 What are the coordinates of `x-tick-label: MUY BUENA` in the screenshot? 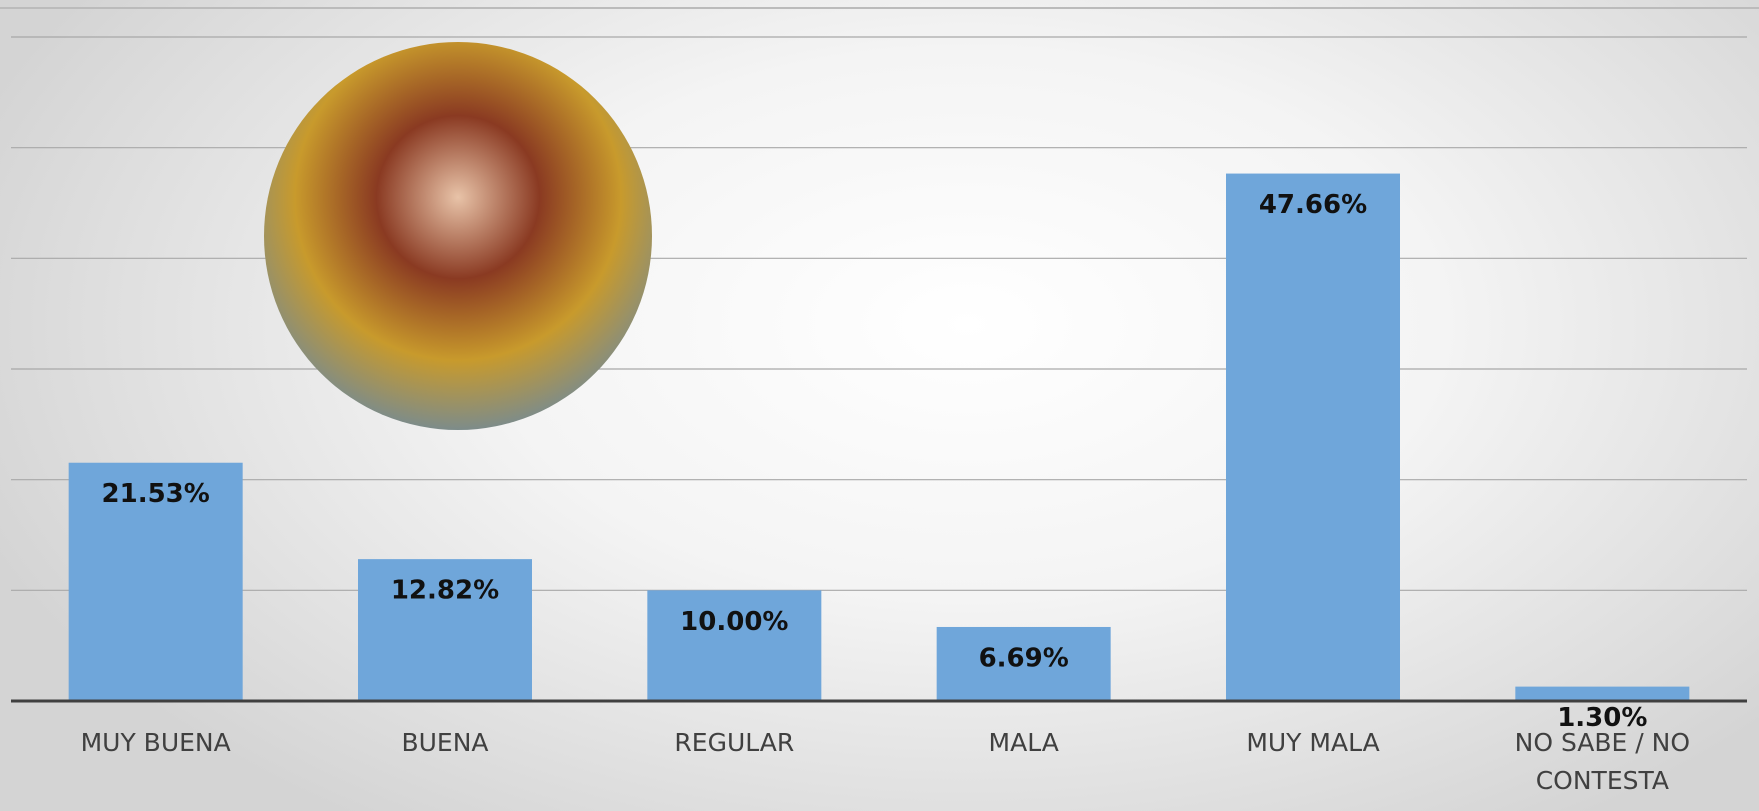 It's located at (155, 742).